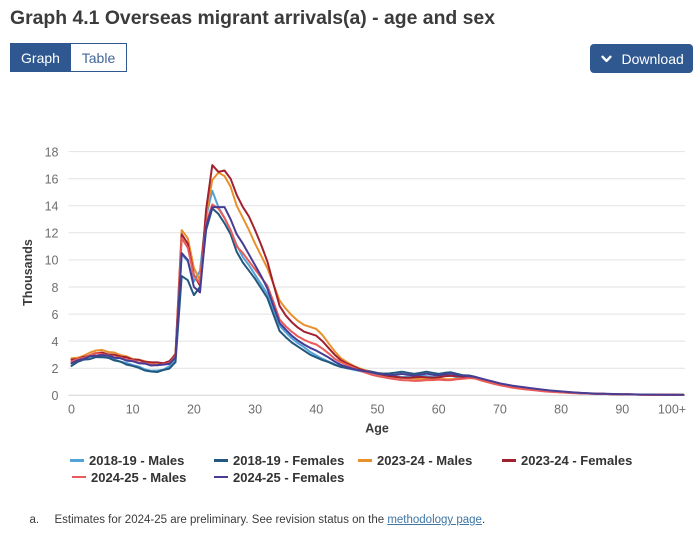  What do you see at coordinates (28, 272) in the screenshot?
I see `svg-text: Thousands` at bounding box center [28, 272].